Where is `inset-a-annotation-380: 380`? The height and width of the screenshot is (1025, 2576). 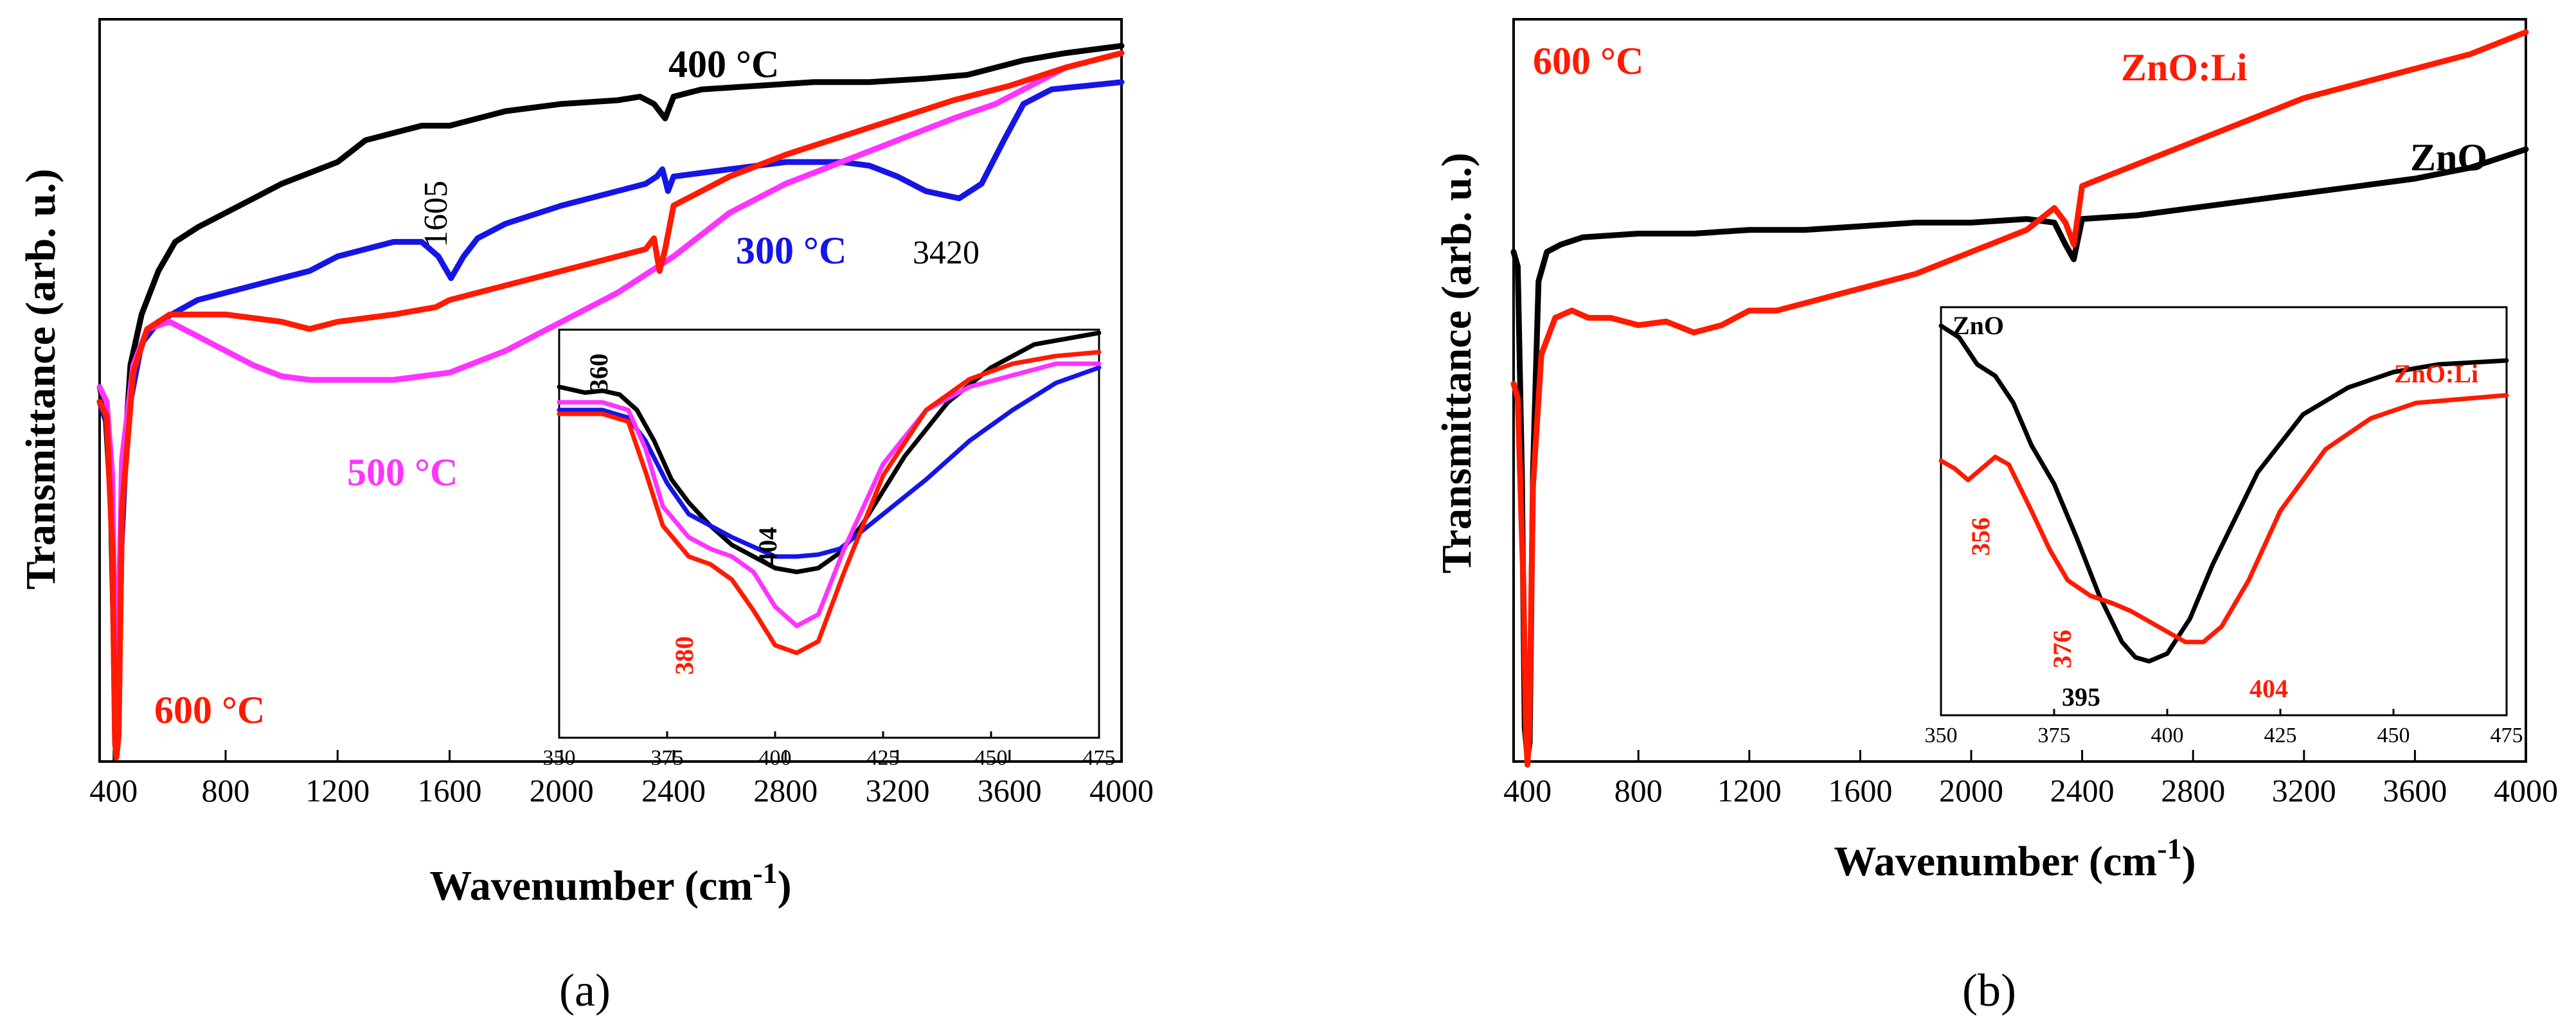 inset-a-annotation-380: 380 is located at coordinates (684, 655).